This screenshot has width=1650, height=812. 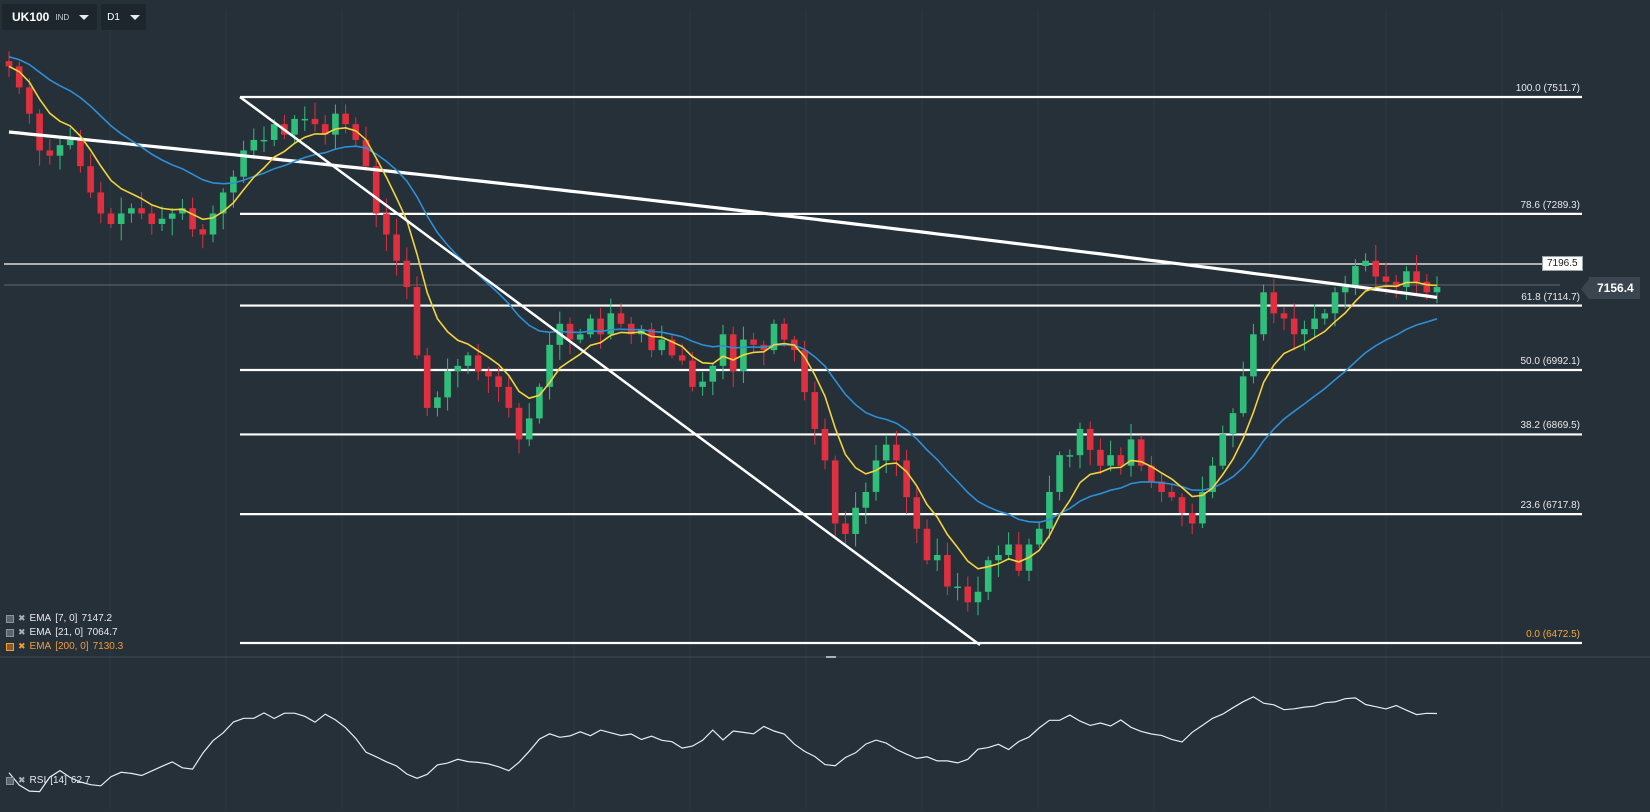 I want to click on symbol-selector: UK100 IND, so click(x=50, y=17).